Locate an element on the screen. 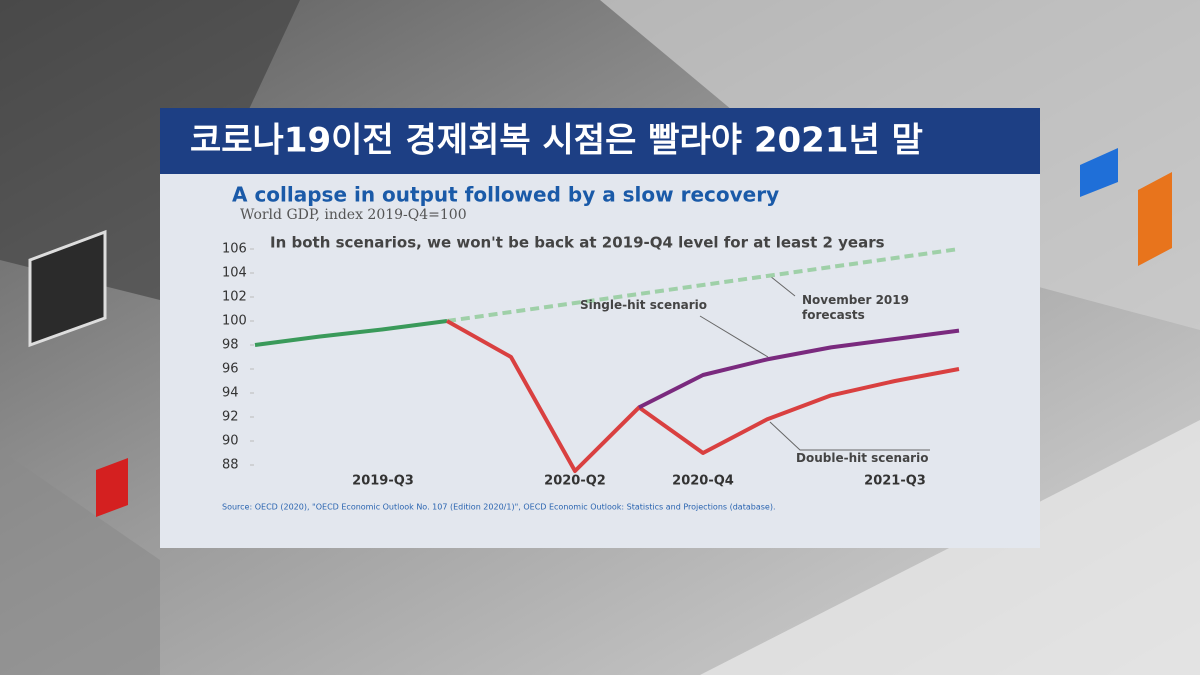 The height and width of the screenshot is (675, 1200). headline: 코로나19이전 경제회복 시점은 빨라야 2021년 말 is located at coordinates (556, 141).